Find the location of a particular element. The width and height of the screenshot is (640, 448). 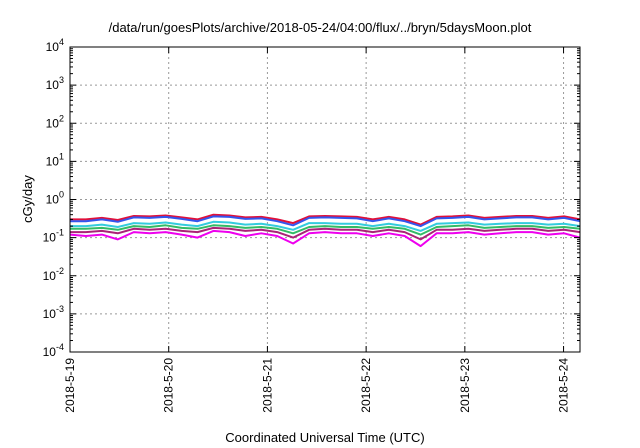

x-axis-label: Coordinated Universal Time (UTC) is located at coordinates (324, 437).